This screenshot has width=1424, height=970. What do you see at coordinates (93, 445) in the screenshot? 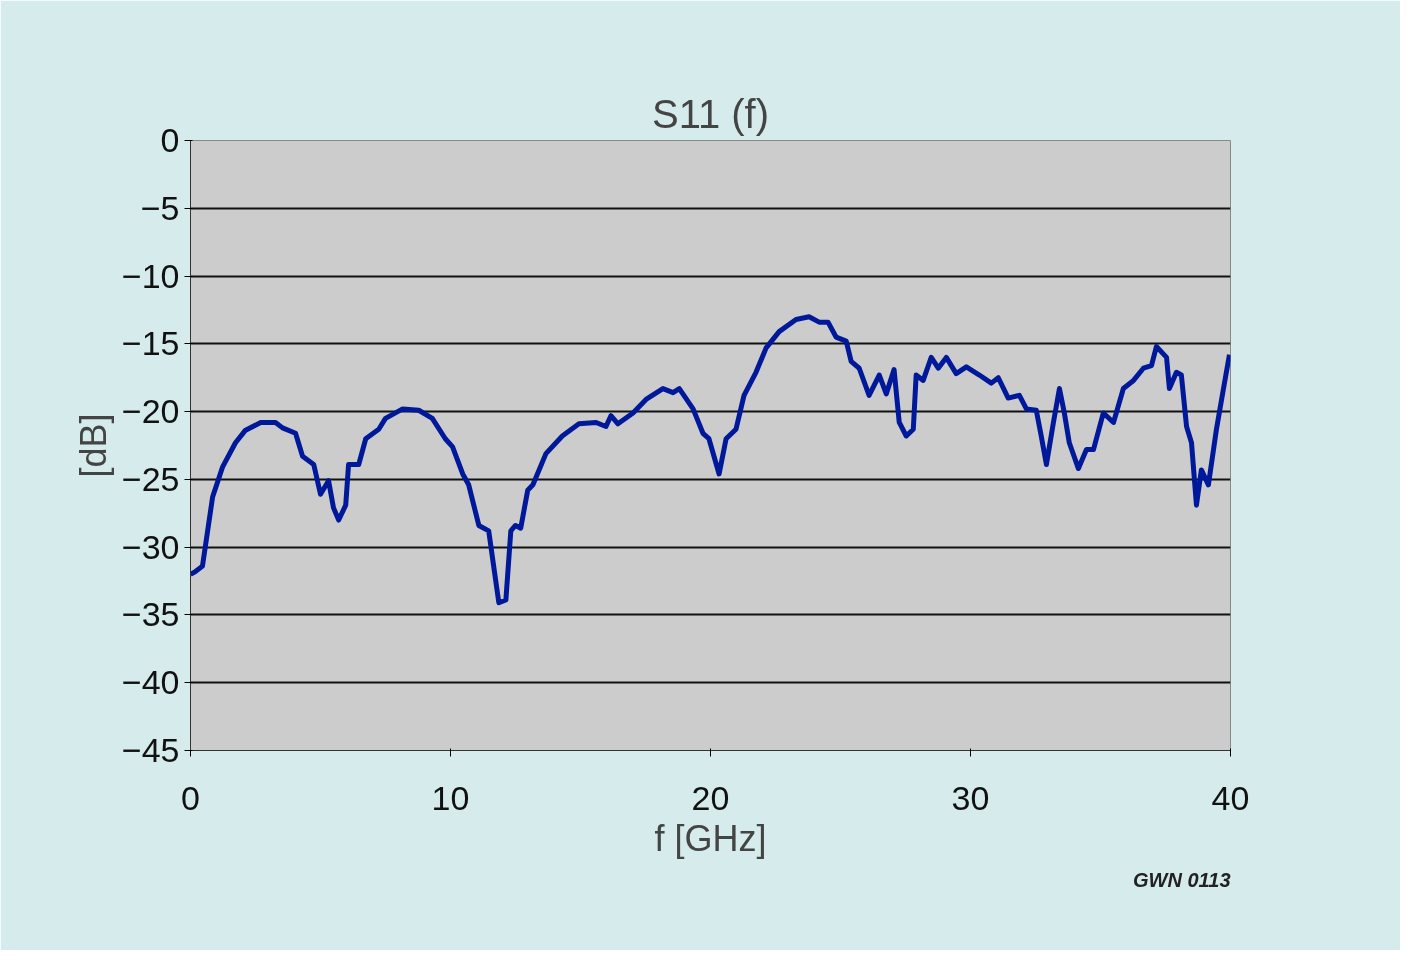
I see `y-axis-title: [dB]` at bounding box center [93, 445].